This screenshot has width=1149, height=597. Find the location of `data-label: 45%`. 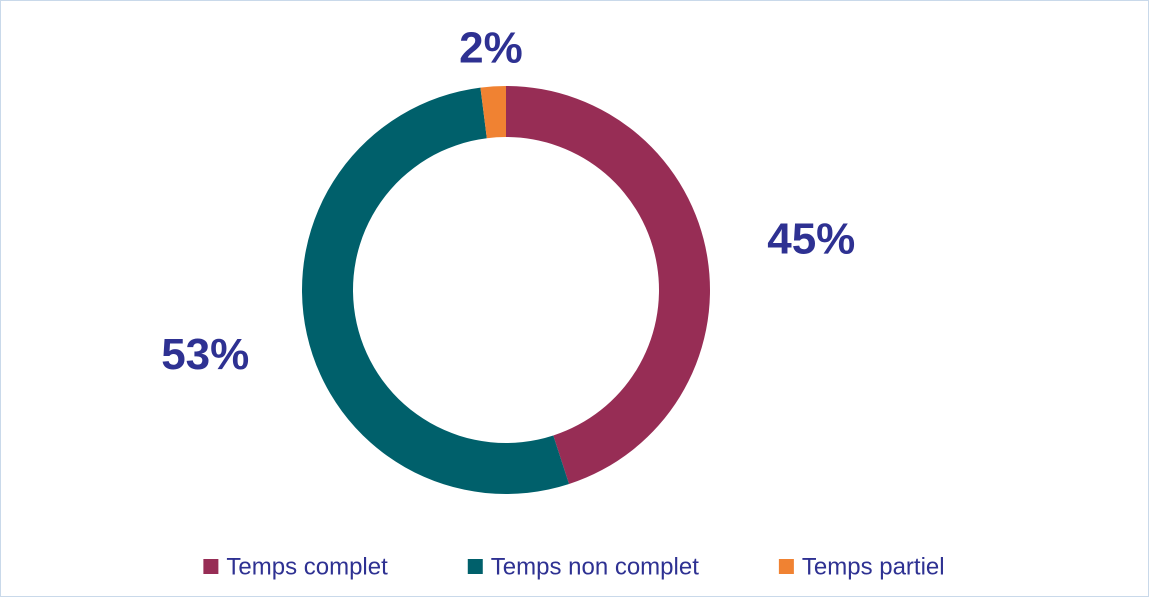

data-label: 45% is located at coordinates (811, 238).